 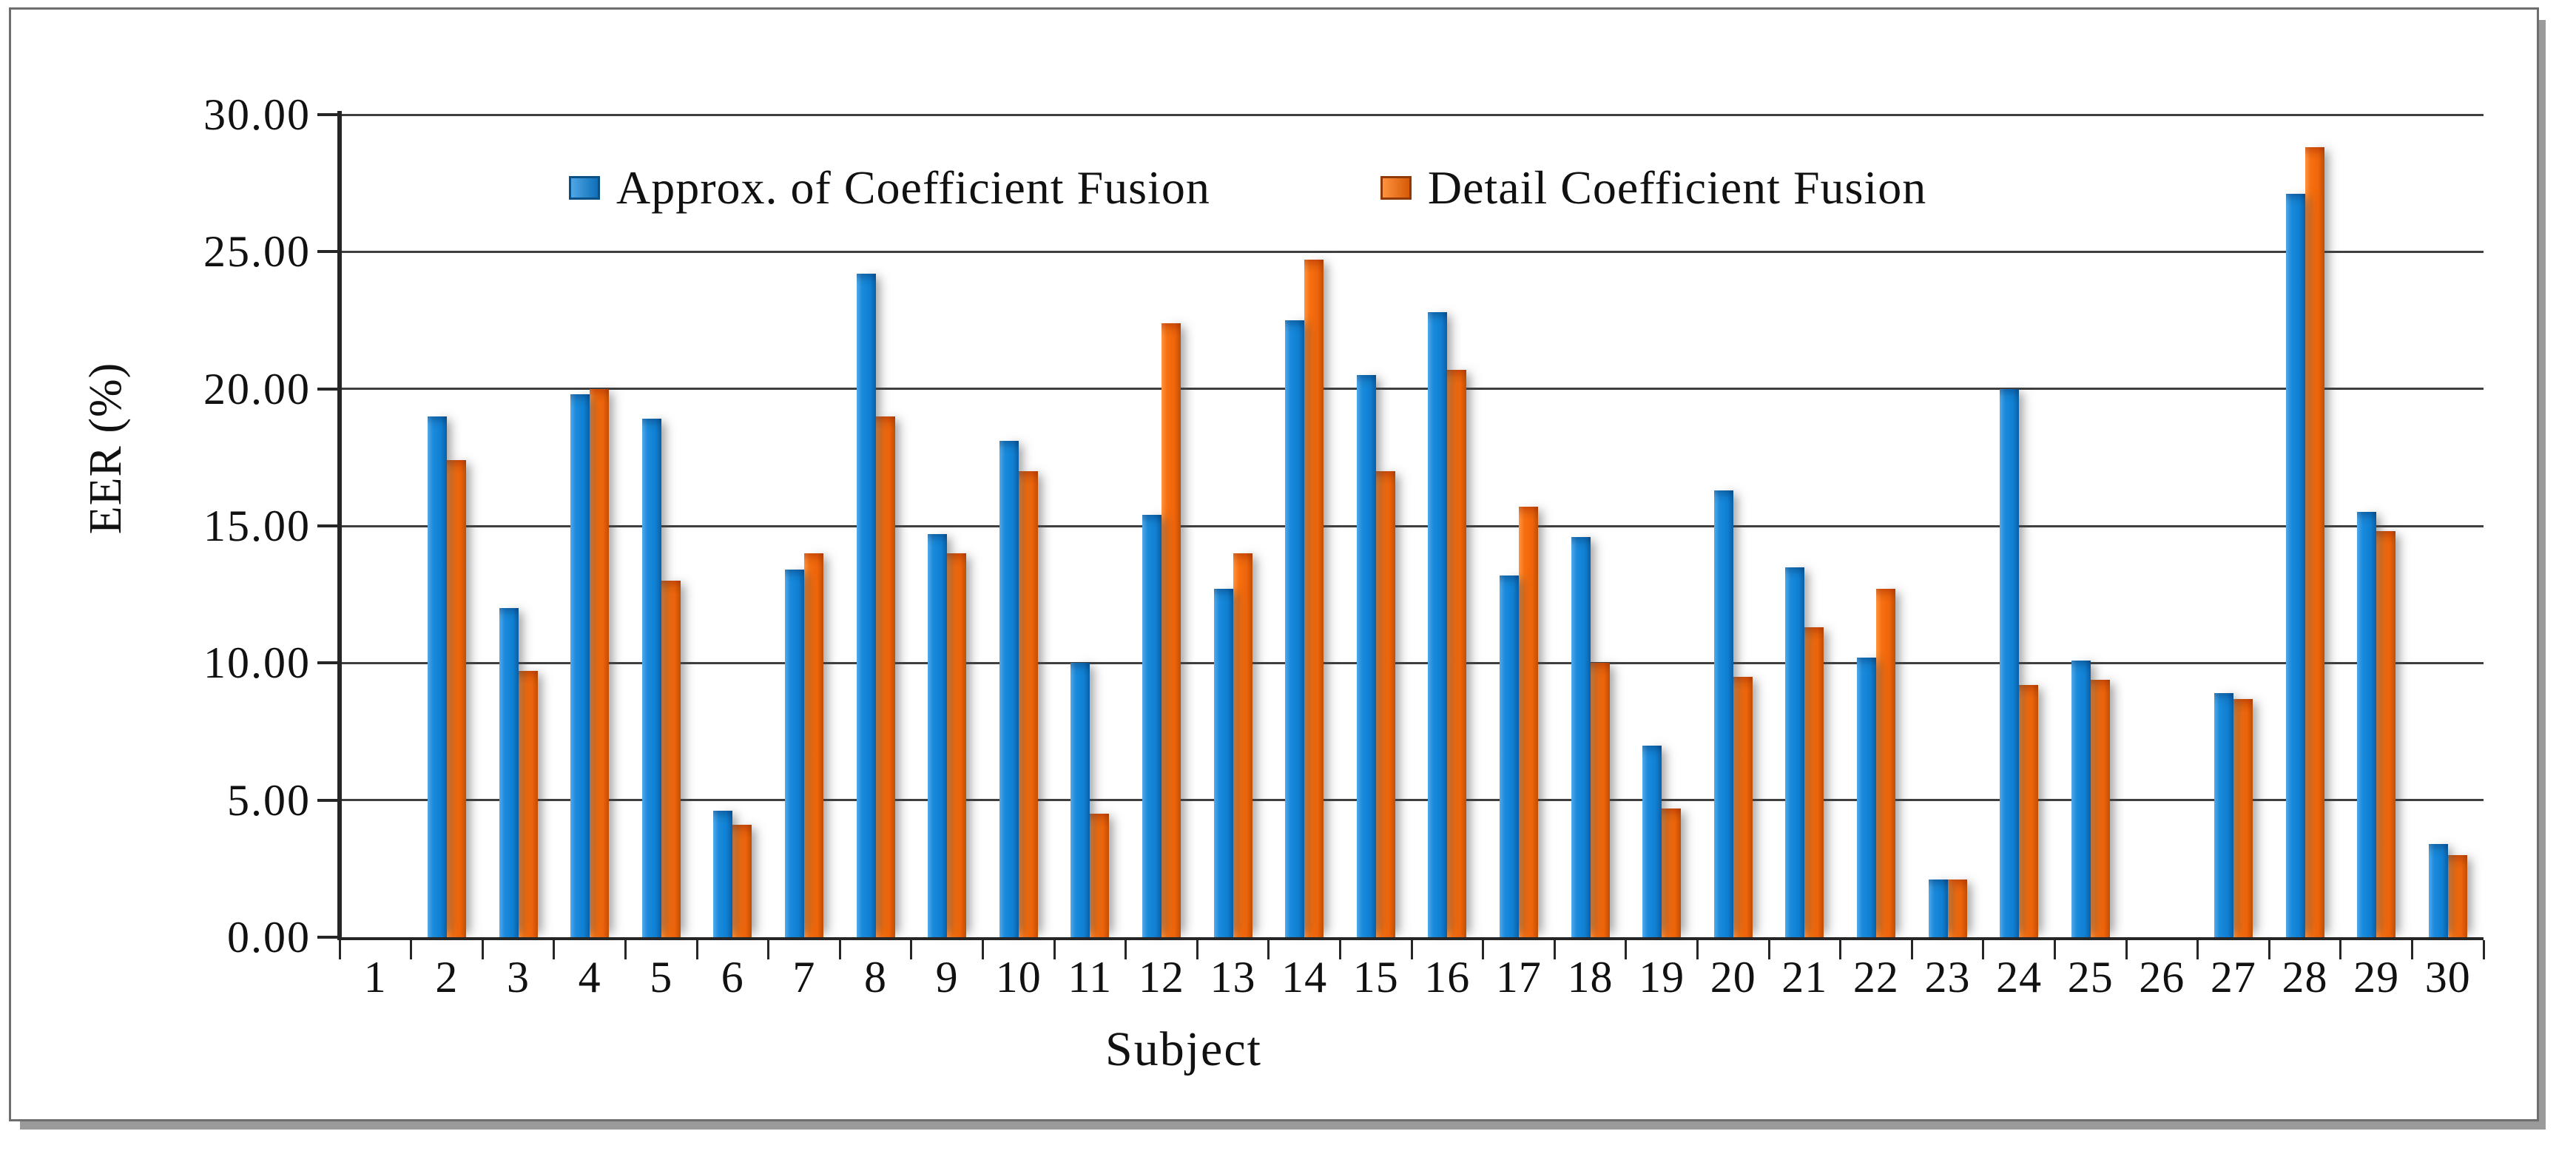 I want to click on x-tick-label: 29, so click(x=2376, y=977).